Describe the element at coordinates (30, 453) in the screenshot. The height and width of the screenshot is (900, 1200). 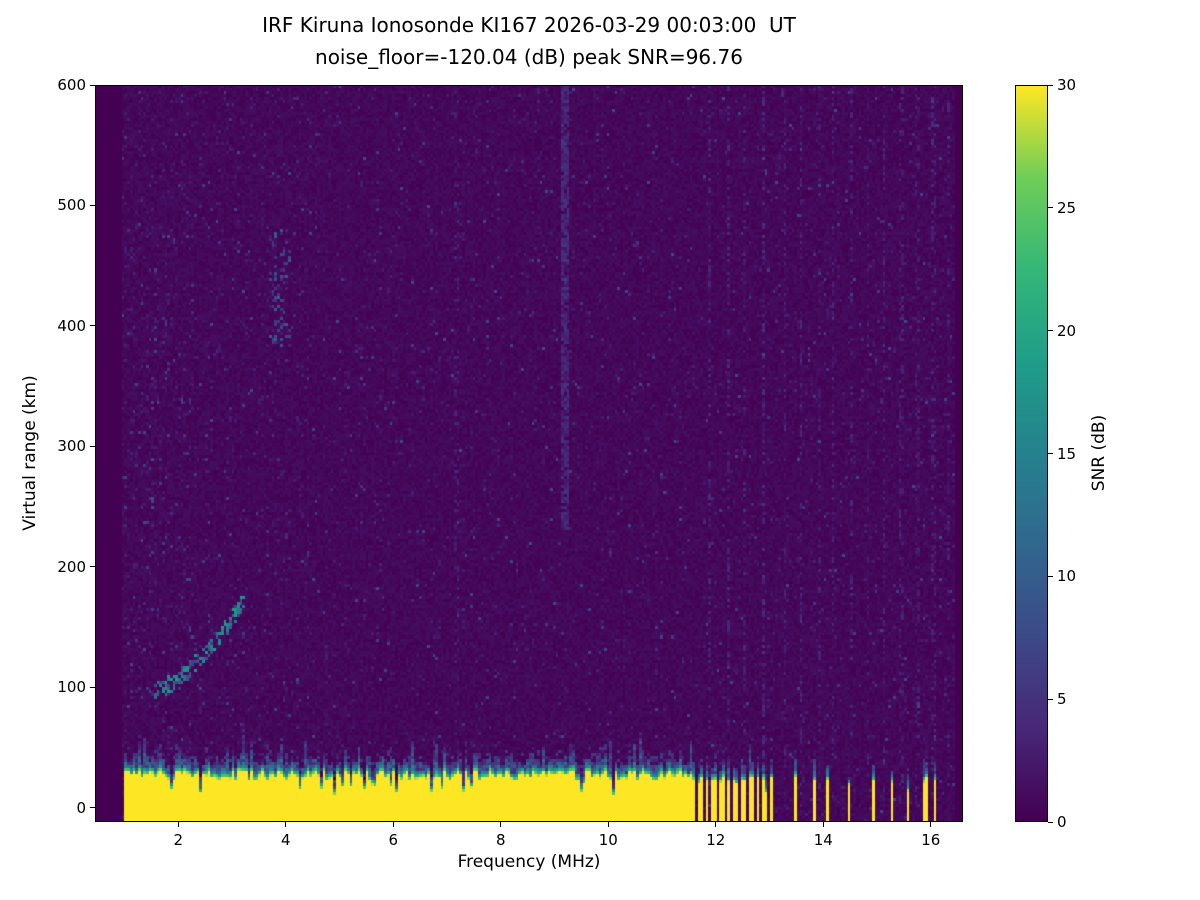
I see `y-axis-label: Virtual range (km)` at that location.